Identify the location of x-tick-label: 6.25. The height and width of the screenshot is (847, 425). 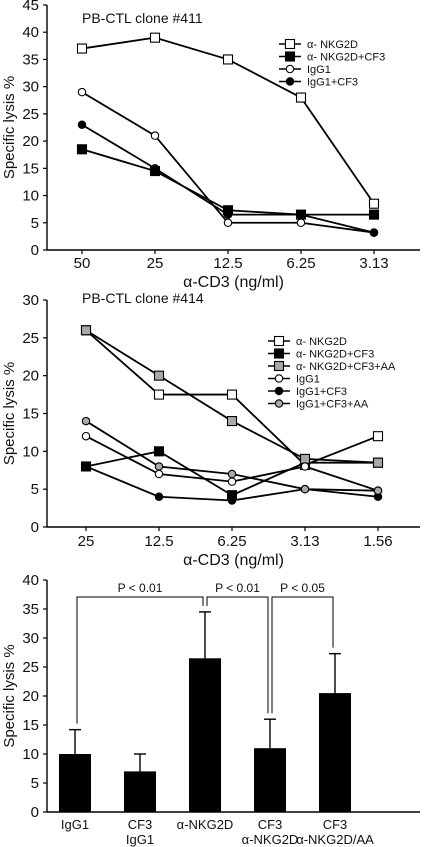
(300, 263).